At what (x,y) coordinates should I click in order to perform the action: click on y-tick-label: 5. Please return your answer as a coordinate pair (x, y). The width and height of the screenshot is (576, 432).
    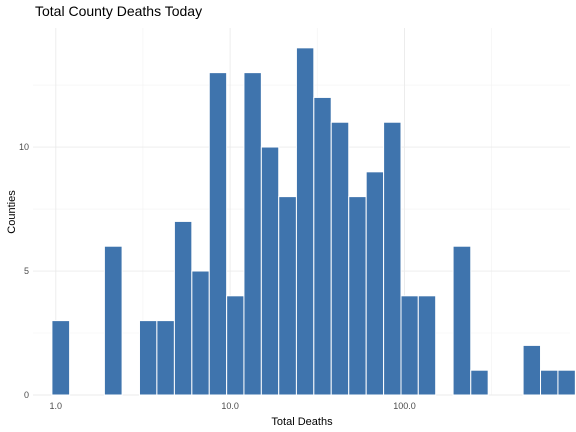
    Looking at the image, I should click on (26, 271).